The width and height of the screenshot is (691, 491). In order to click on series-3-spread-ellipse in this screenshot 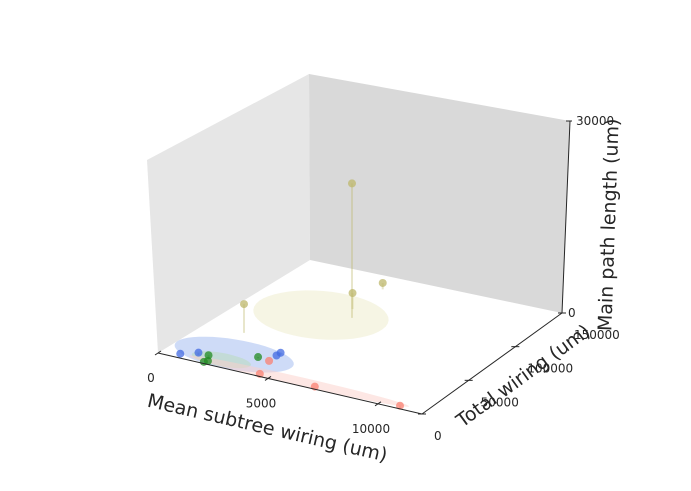, I will do `click(321, 315)`.